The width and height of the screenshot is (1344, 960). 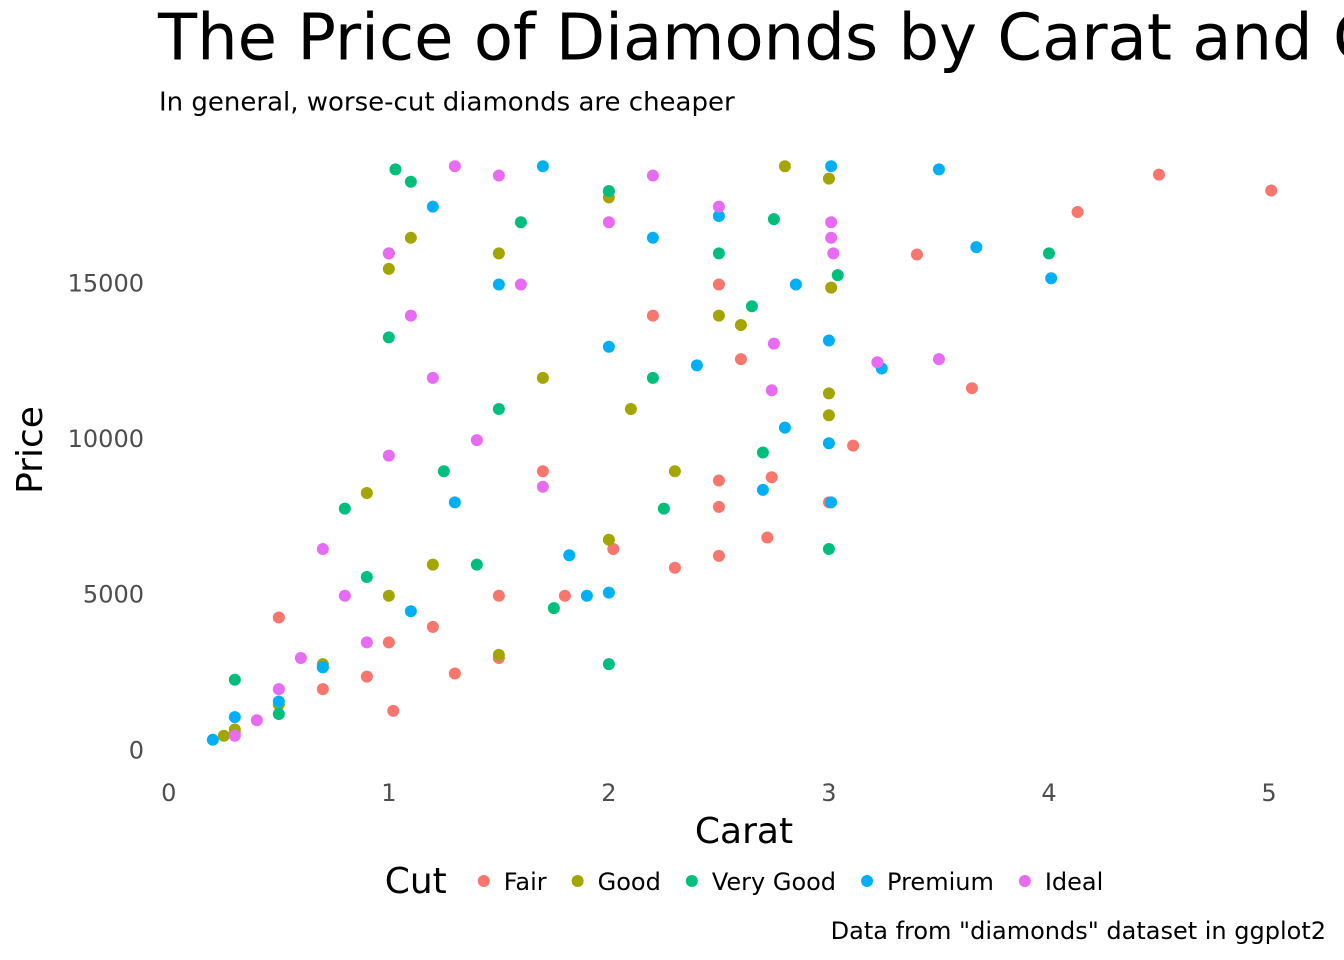 I want to click on legend-label: Ideal, so click(x=1074, y=882).